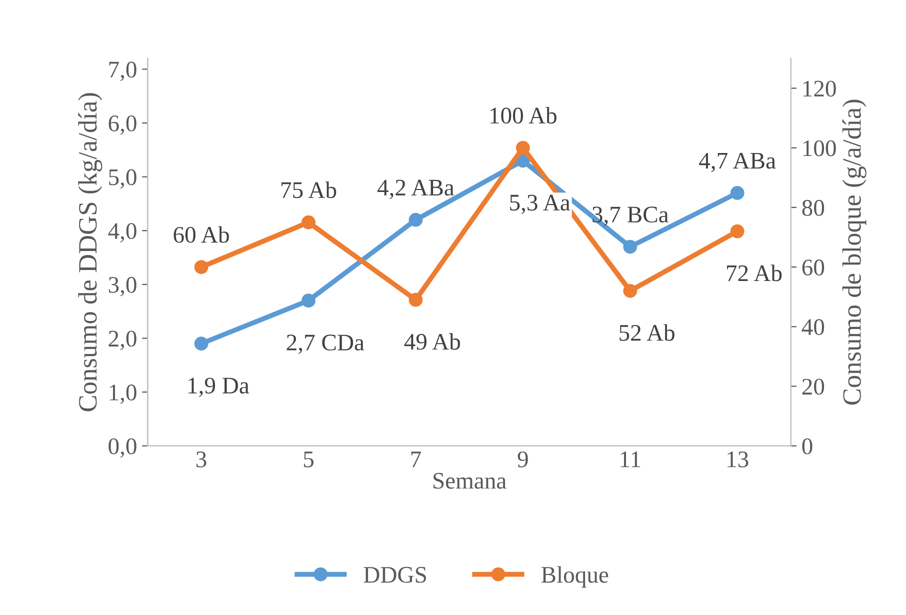  What do you see at coordinates (540, 204) in the screenshot?
I see `data-label: 5,3 Aa` at bounding box center [540, 204].